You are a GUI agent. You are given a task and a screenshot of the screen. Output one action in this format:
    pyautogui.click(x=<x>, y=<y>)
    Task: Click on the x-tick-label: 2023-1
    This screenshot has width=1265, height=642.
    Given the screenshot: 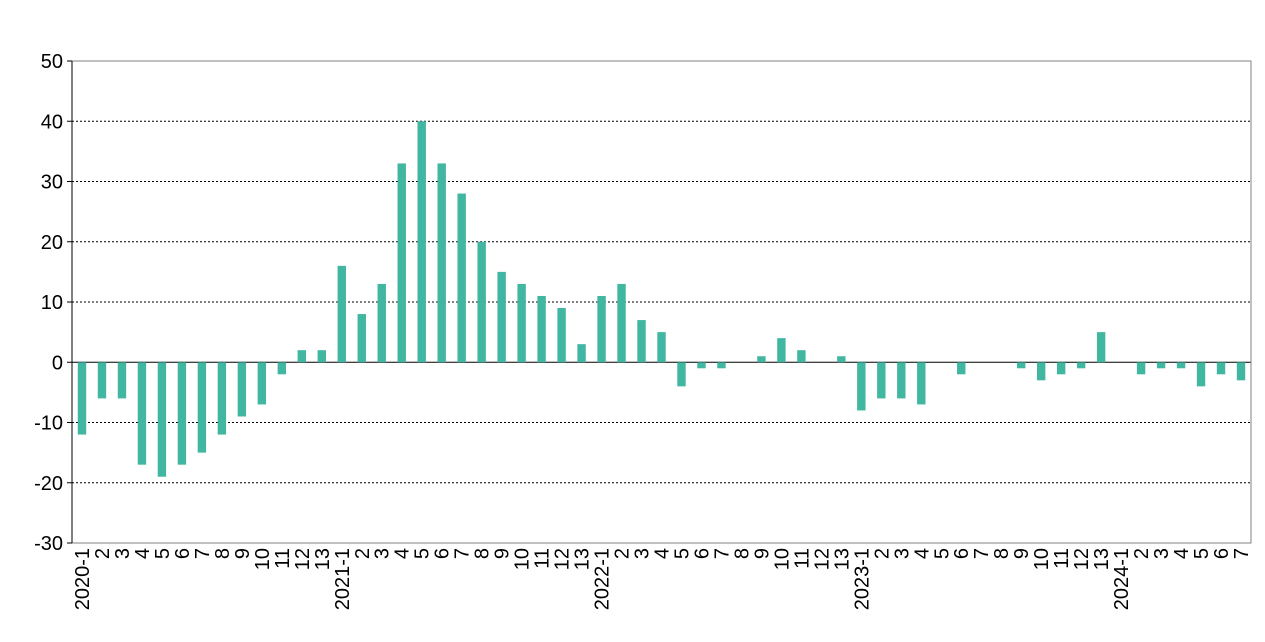 What is the action you would take?
    pyautogui.click(x=862, y=579)
    